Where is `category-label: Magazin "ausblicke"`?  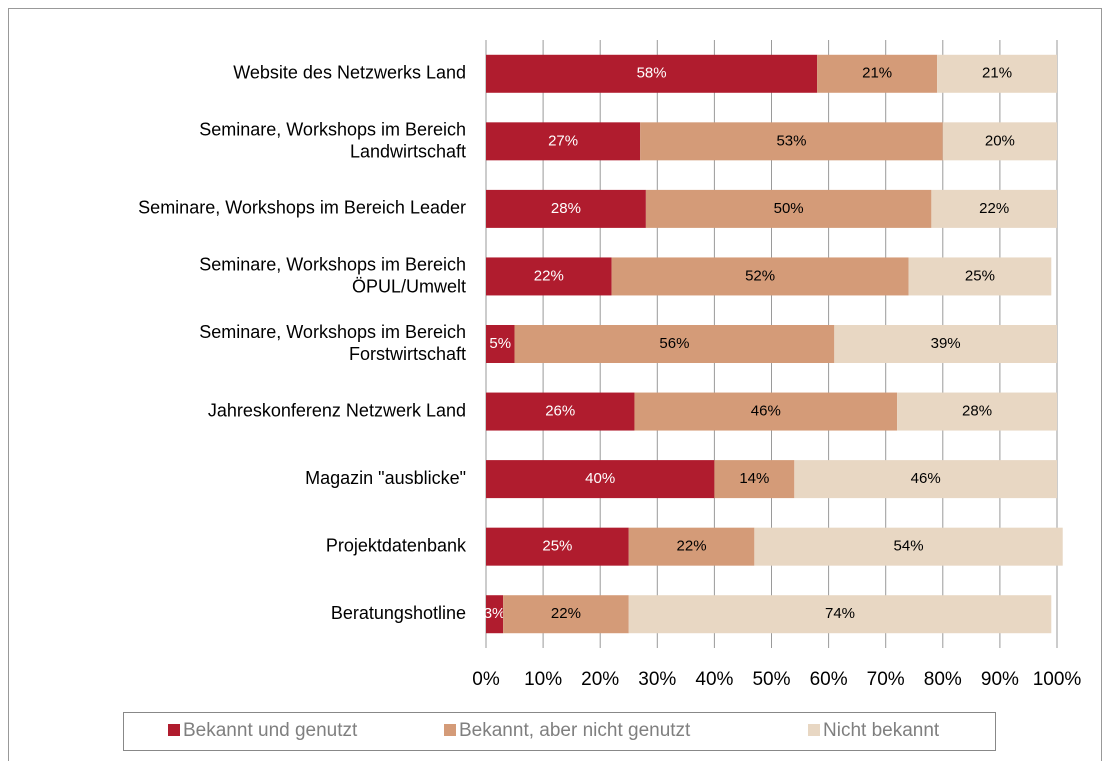
category-label: Magazin "ausblicke" is located at coordinates (385, 478).